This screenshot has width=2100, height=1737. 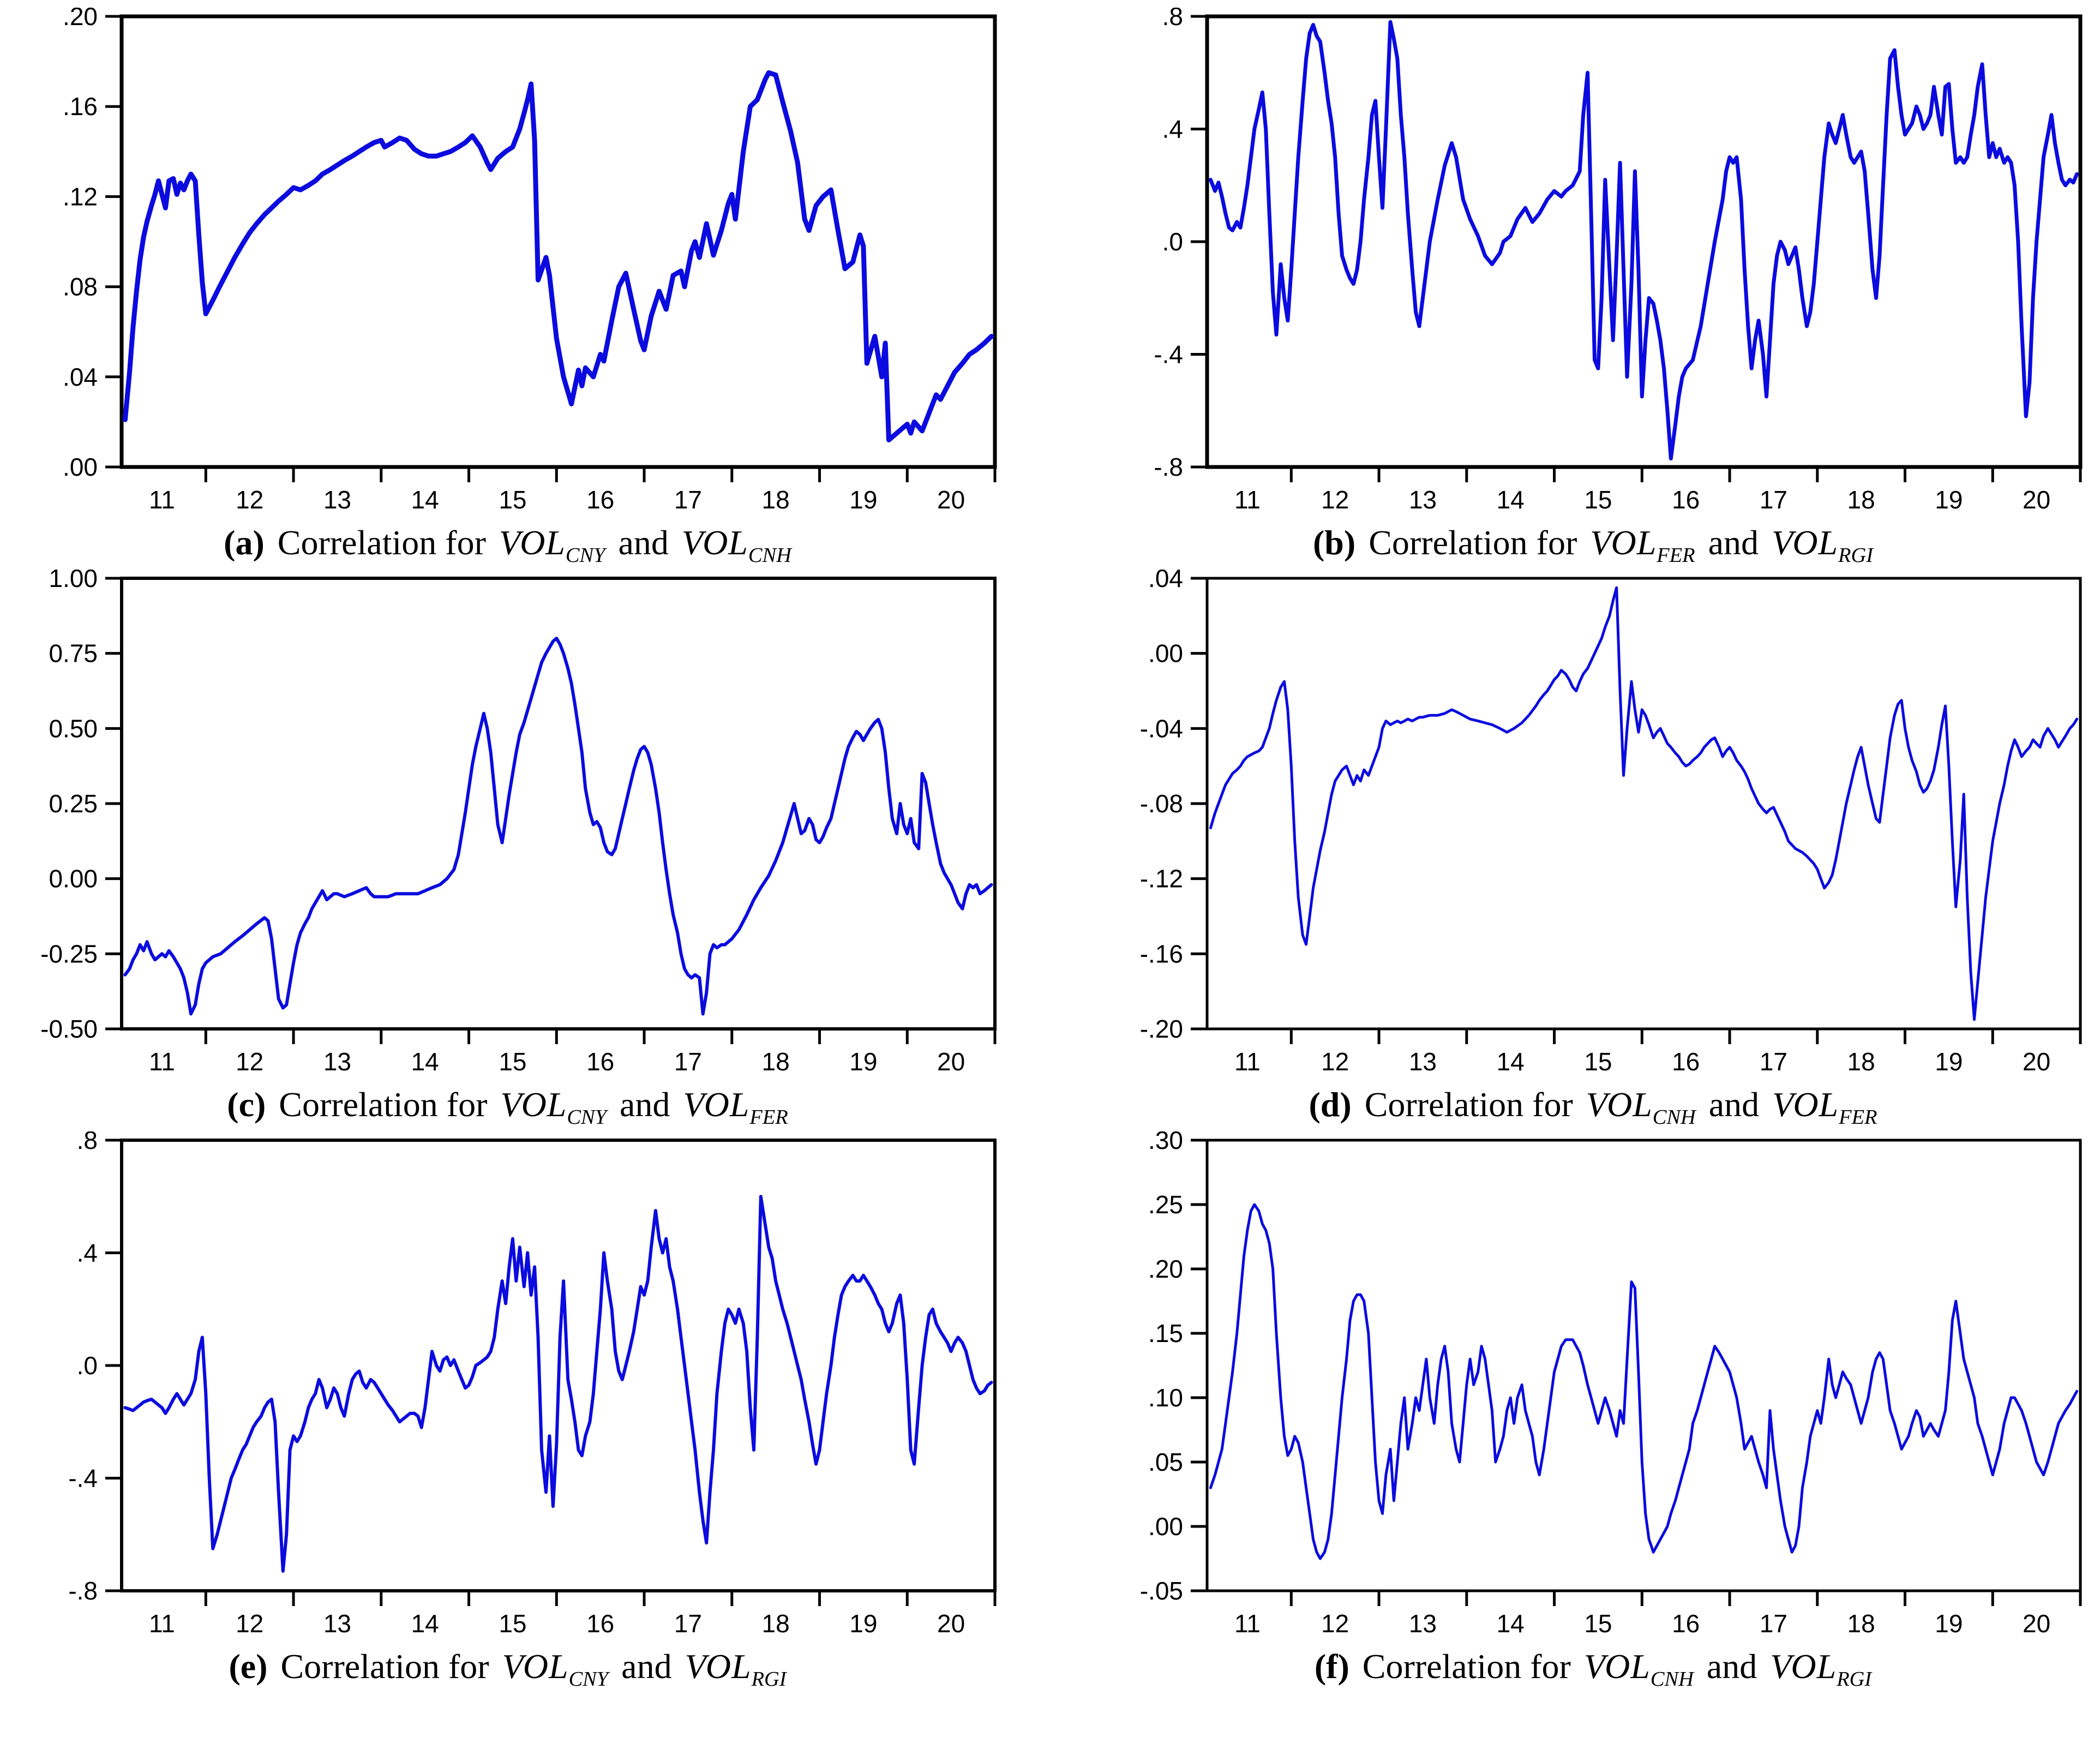 What do you see at coordinates (768, 1117) in the screenshot?
I see `caption-var2-sub: FER` at bounding box center [768, 1117].